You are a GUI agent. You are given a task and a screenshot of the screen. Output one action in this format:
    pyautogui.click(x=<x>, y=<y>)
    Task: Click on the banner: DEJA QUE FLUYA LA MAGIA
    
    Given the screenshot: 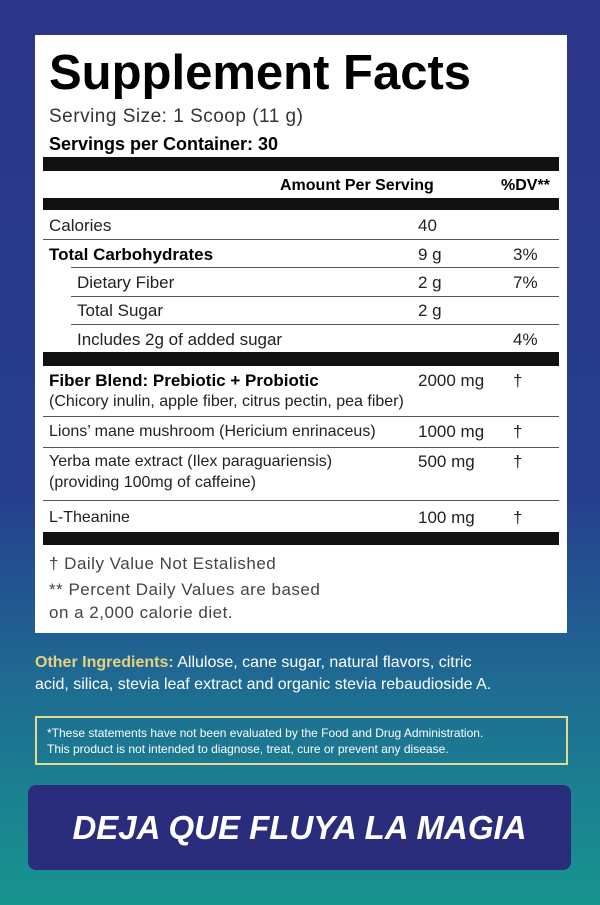 What is the action you would take?
    pyautogui.click(x=299, y=827)
    